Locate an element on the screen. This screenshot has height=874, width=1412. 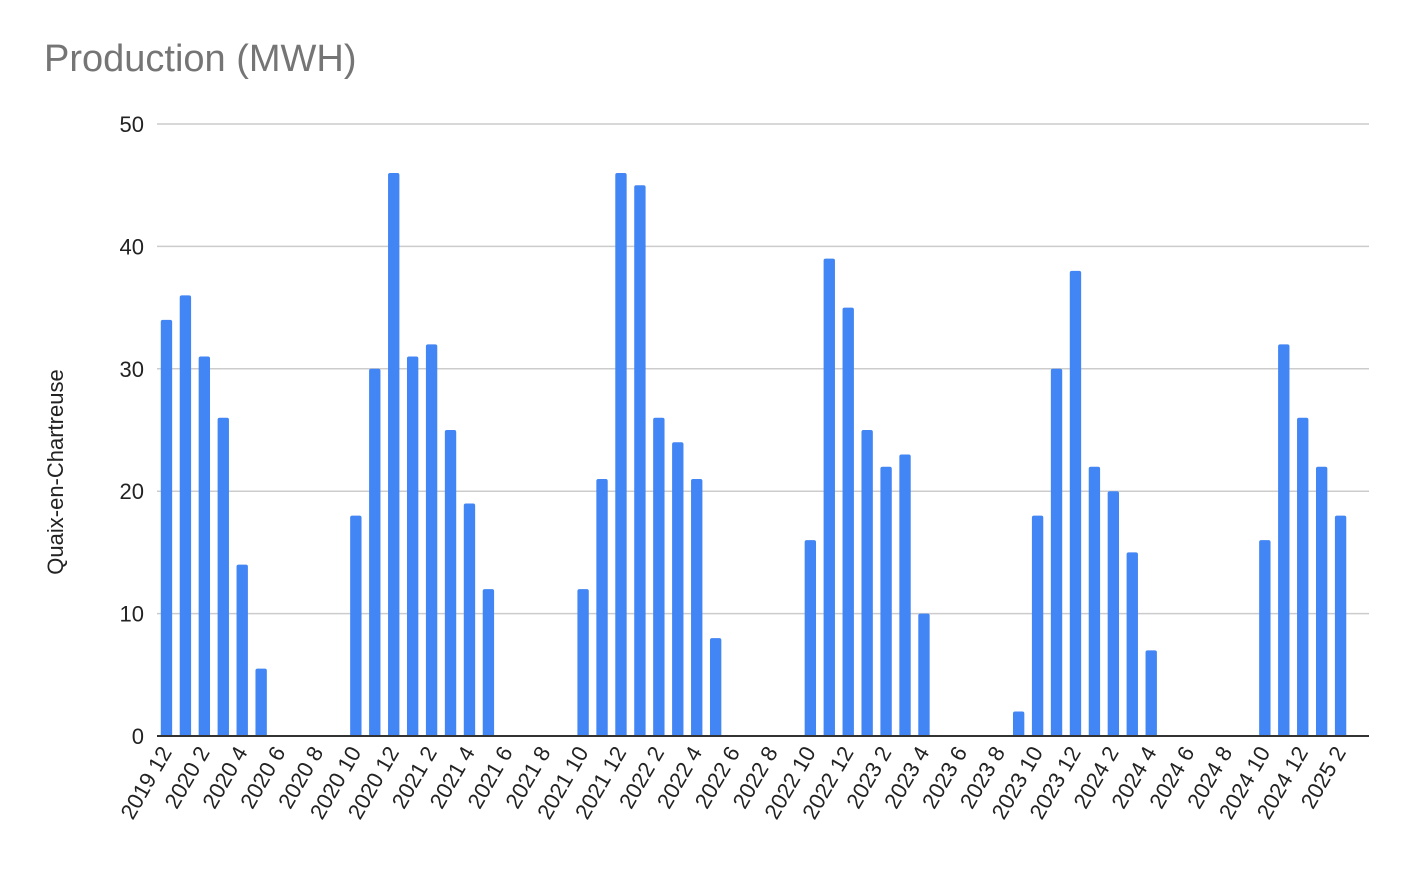
y-tick-label: 50 is located at coordinates (132, 124).